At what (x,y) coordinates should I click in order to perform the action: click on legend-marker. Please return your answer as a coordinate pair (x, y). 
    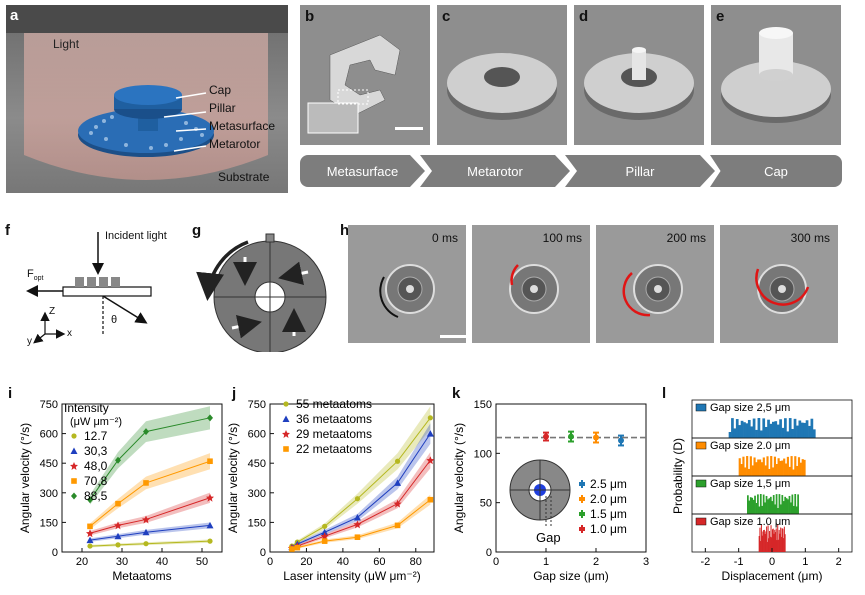
    Looking at the image, I should click on (701, 521).